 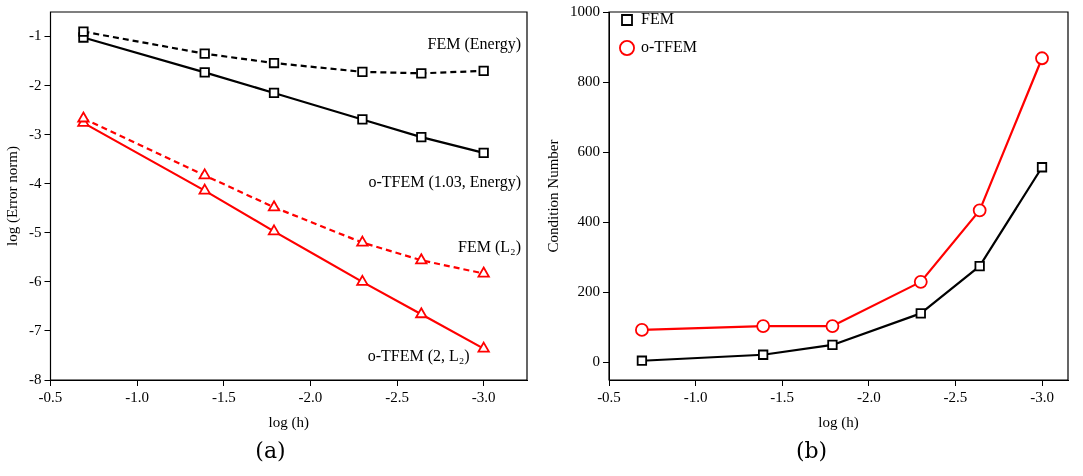 I want to click on y-tick-label: -4, so click(x=35, y=182).